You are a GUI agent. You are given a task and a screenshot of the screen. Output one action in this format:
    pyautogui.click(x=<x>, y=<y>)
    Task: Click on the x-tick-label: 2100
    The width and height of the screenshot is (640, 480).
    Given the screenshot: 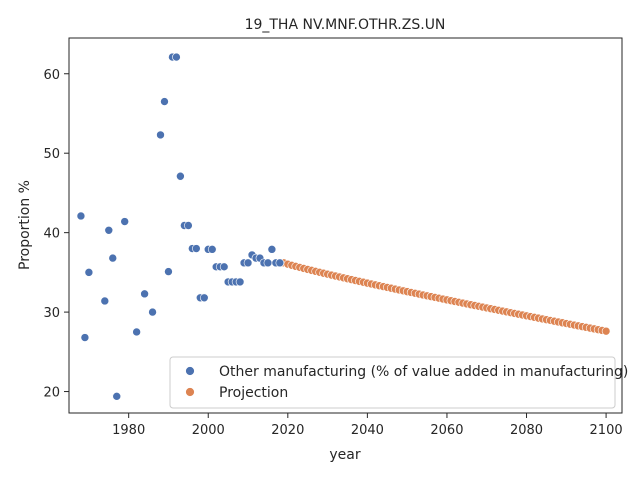 What is the action you would take?
    pyautogui.click(x=606, y=430)
    